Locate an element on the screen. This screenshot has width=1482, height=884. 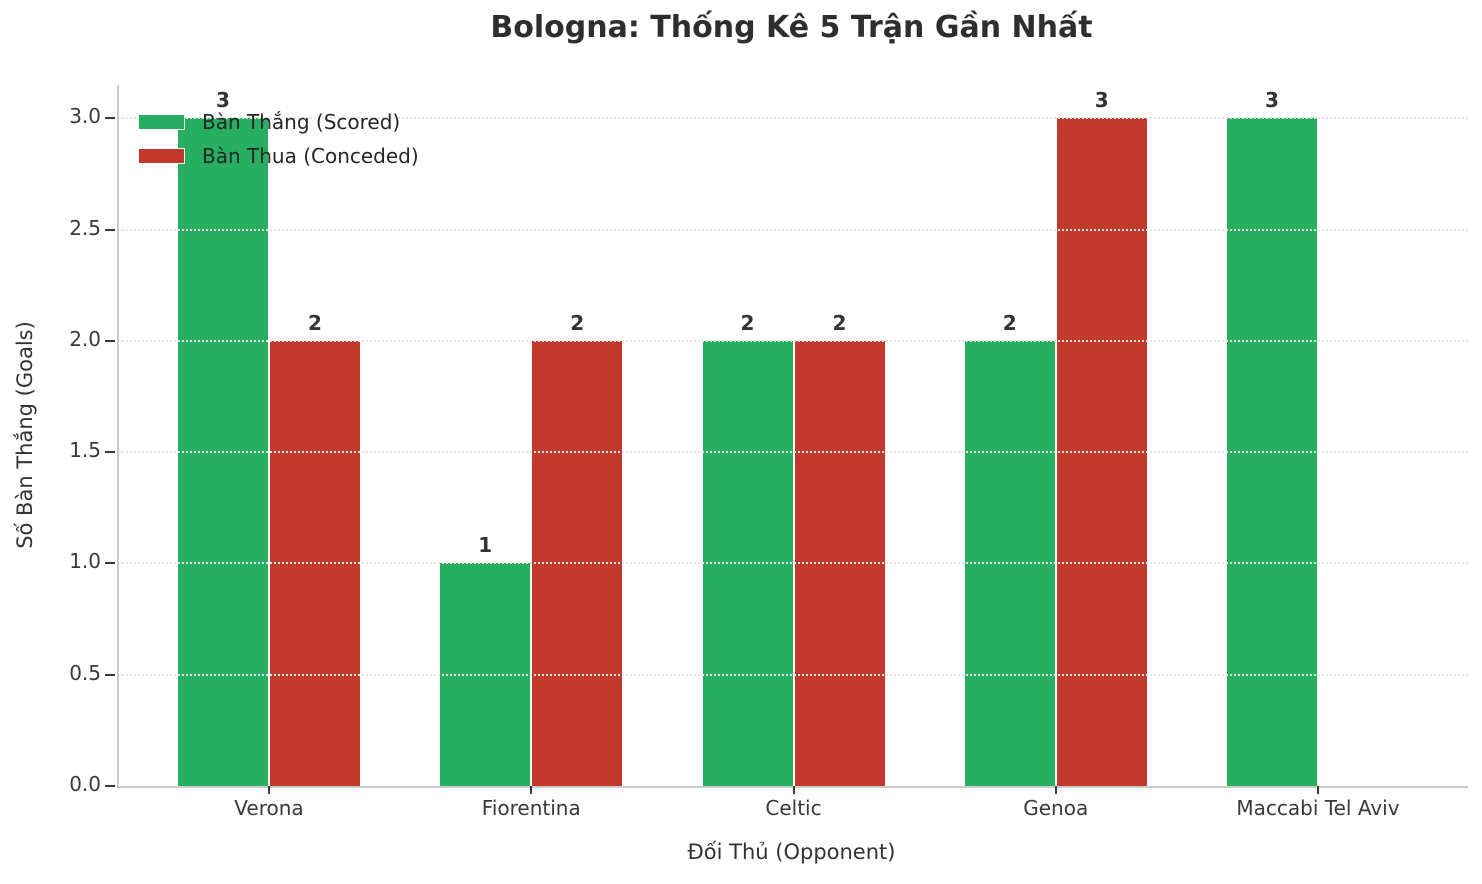
legend-item-conceded: Bàn Thua (Conceded) is located at coordinates (278, 156).